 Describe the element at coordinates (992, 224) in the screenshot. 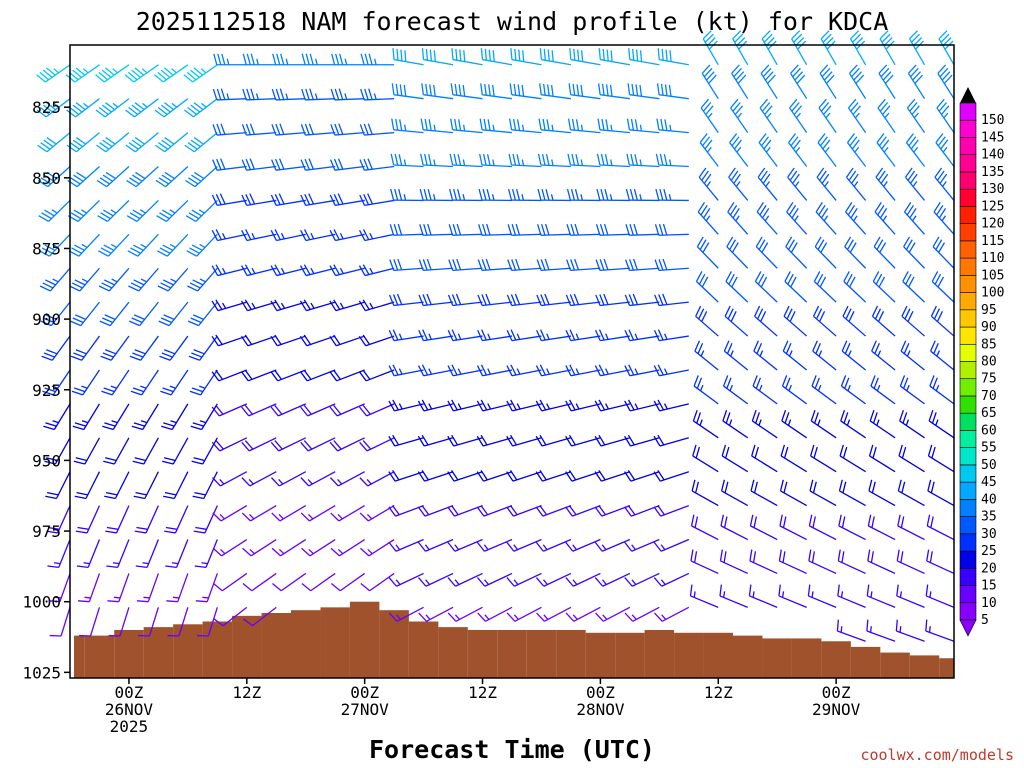

I see `colorbar-label: 120` at that location.